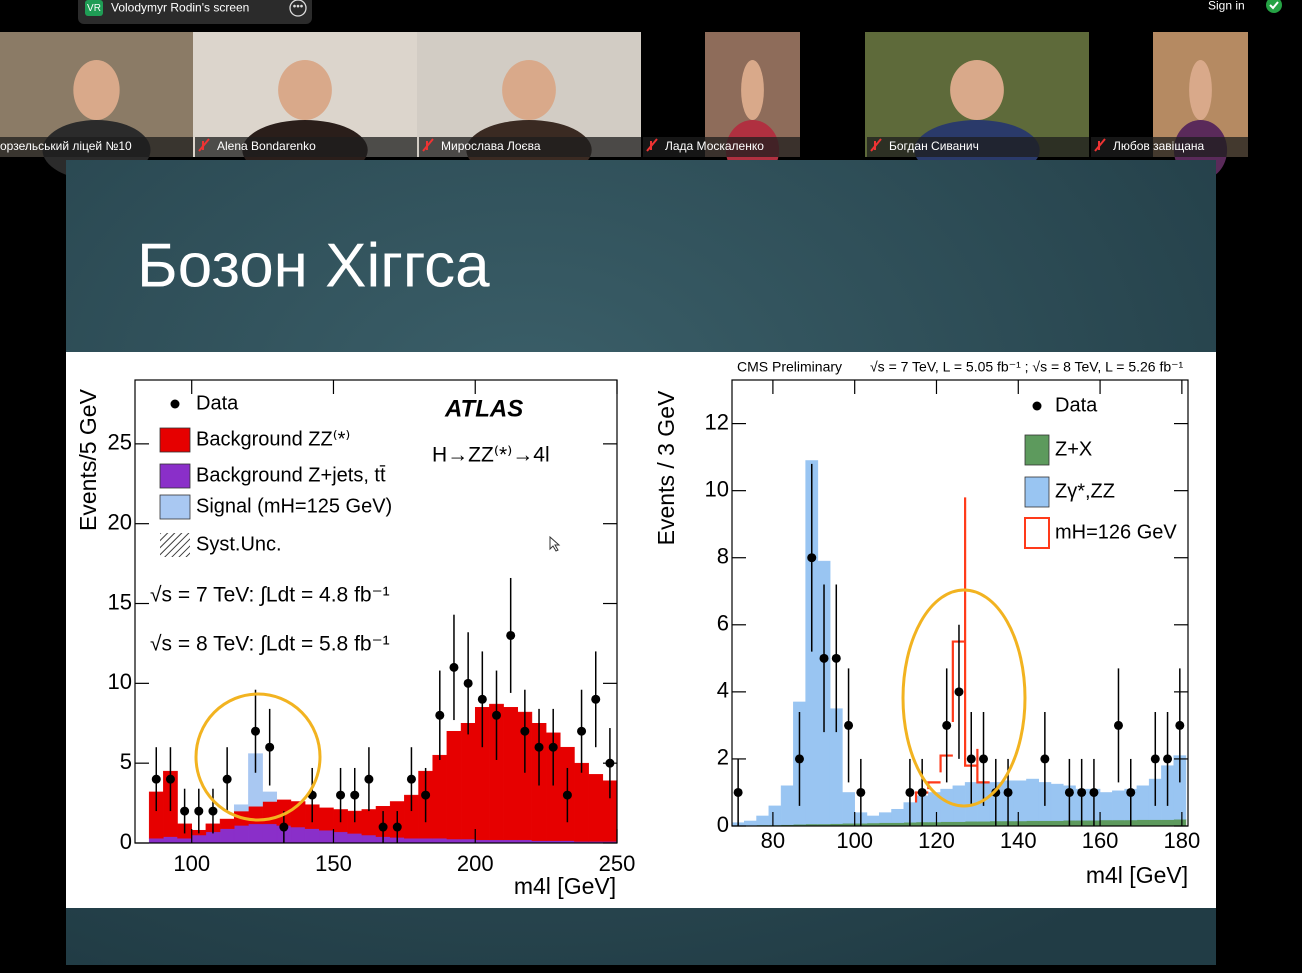 This screenshot has height=973, width=1302. I want to click on share-pill, so click(195, 12).